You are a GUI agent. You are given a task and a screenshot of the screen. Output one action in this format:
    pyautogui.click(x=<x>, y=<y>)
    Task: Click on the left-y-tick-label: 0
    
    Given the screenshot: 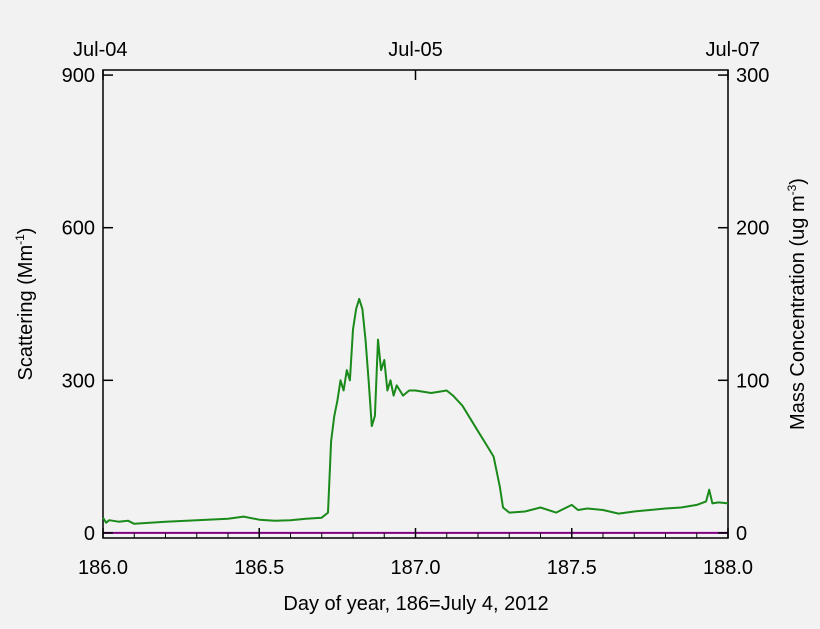 What is the action you would take?
    pyautogui.click(x=89, y=534)
    